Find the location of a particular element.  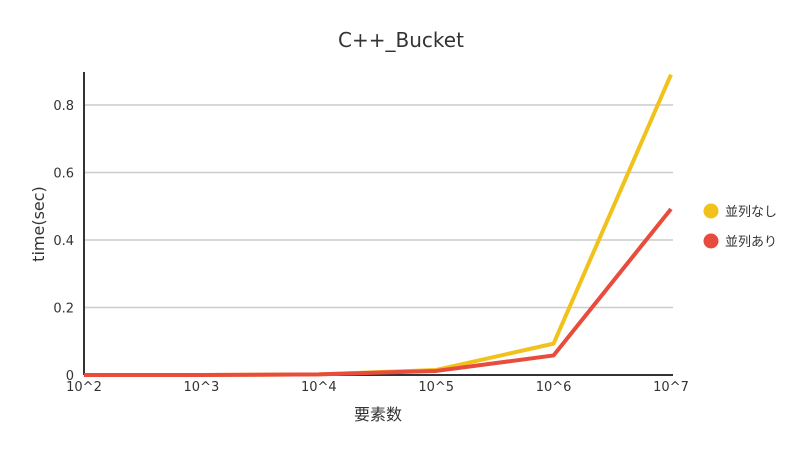

legend-label: 並列あり is located at coordinates (751, 242).